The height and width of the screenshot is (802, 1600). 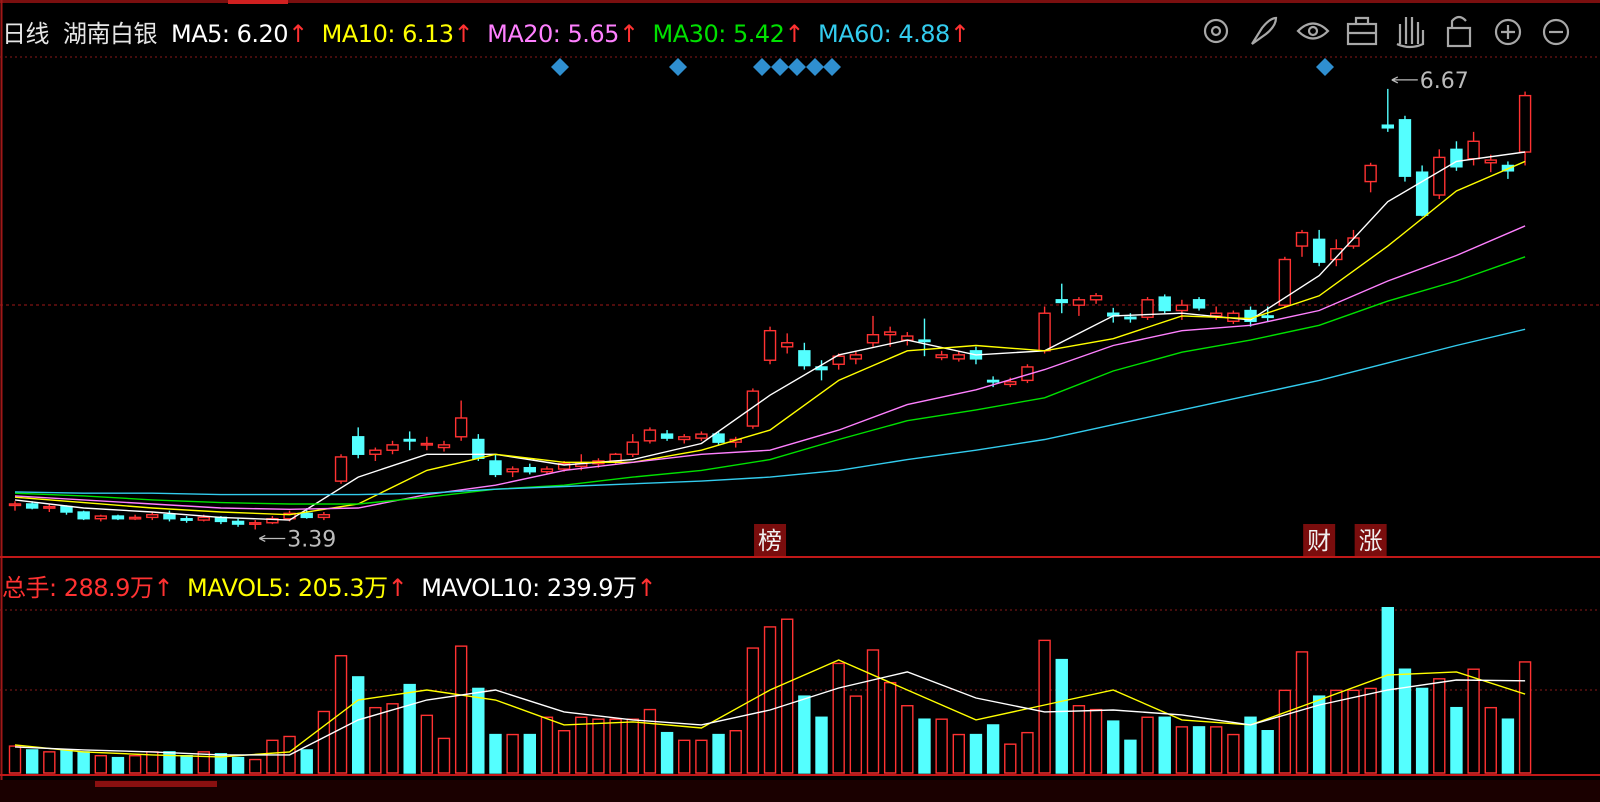 What do you see at coordinates (1410, 33) in the screenshot?
I see `hand-icon` at bounding box center [1410, 33].